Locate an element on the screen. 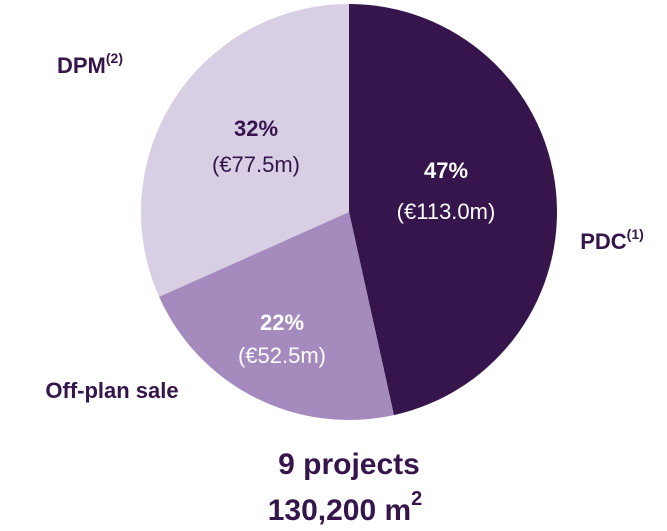 The height and width of the screenshot is (531, 667). category-note: (1) is located at coordinates (635, 234).